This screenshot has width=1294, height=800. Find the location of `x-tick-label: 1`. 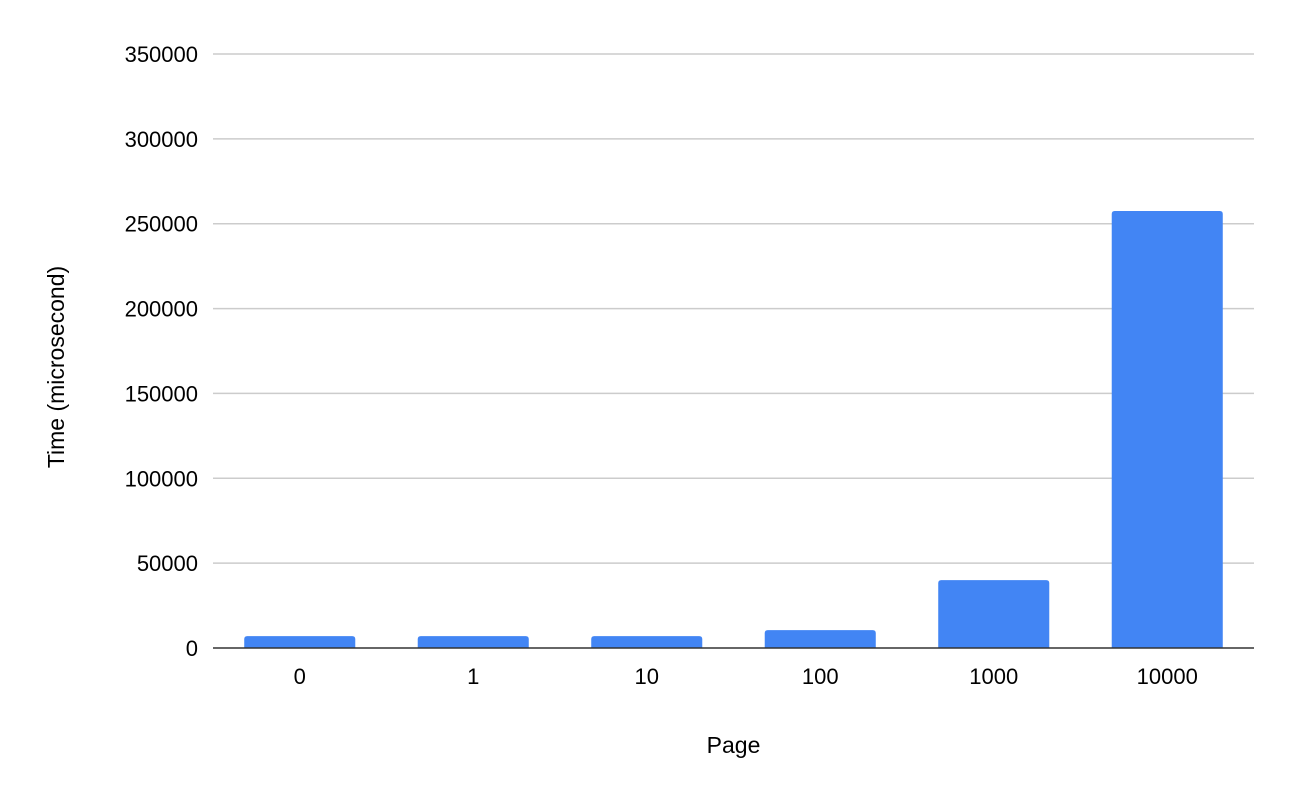

x-tick-label: 1 is located at coordinates (473, 676).